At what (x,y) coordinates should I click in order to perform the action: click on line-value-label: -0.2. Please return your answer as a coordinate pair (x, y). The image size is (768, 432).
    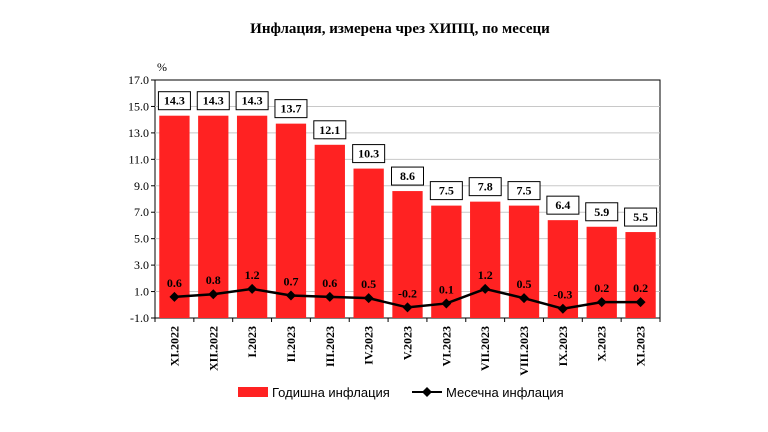
    Looking at the image, I should click on (407, 293).